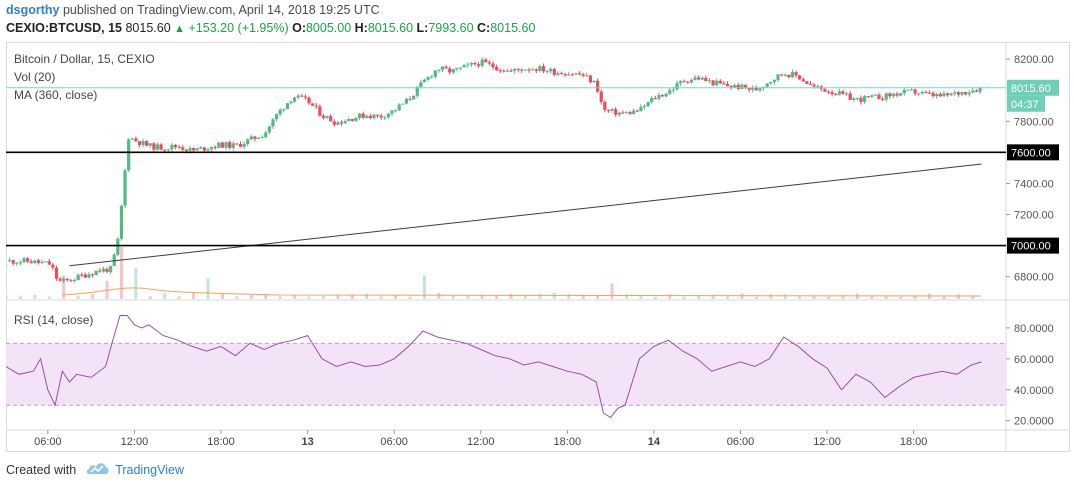  What do you see at coordinates (1034, 329) in the screenshot?
I see `rsi-tick-label: 80.0000` at bounding box center [1034, 329].